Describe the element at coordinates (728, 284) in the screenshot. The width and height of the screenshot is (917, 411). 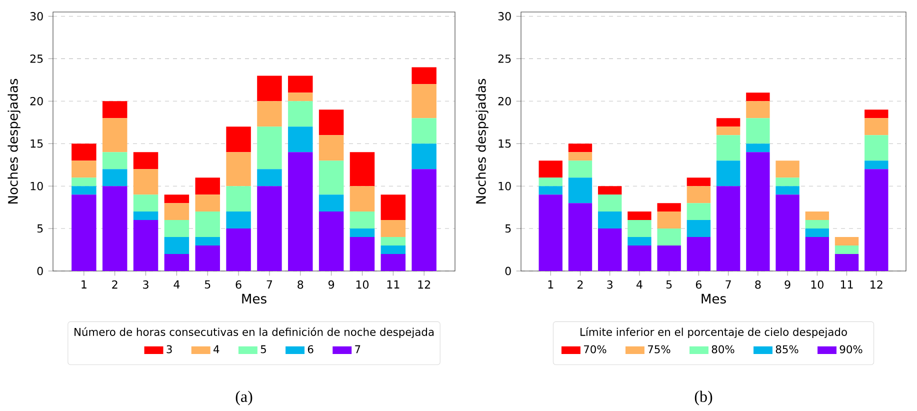
I see `x-tick-label: 7` at that location.